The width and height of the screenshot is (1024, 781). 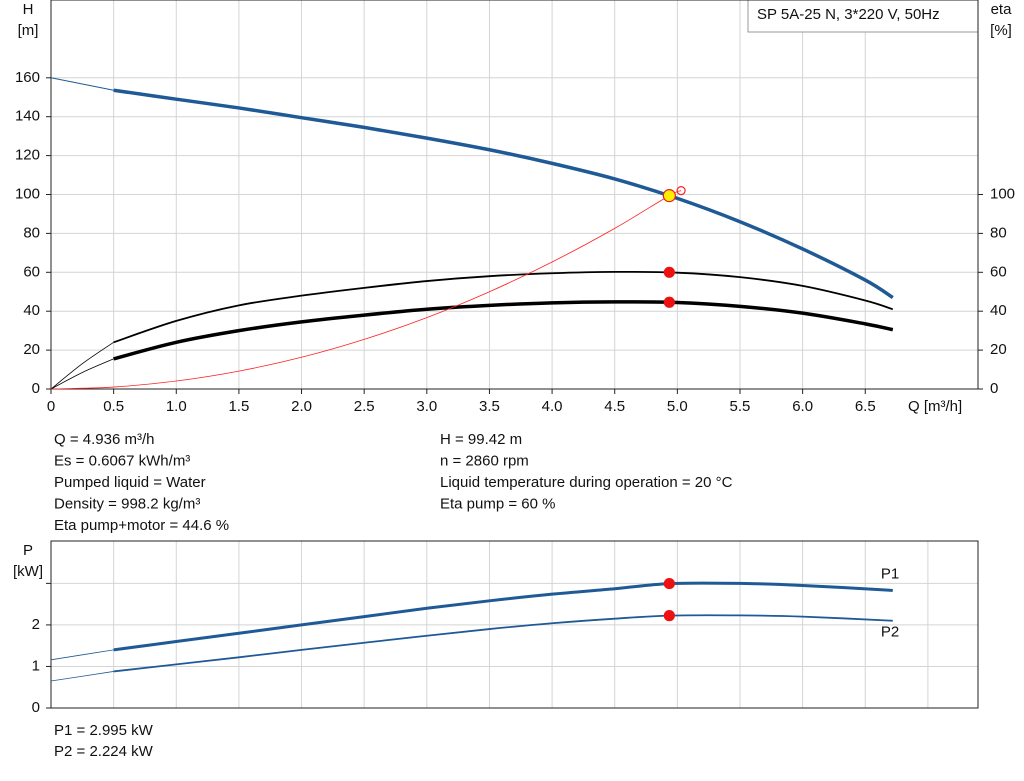 I want to click on y2-tick-label: 0, so click(x=994, y=388).